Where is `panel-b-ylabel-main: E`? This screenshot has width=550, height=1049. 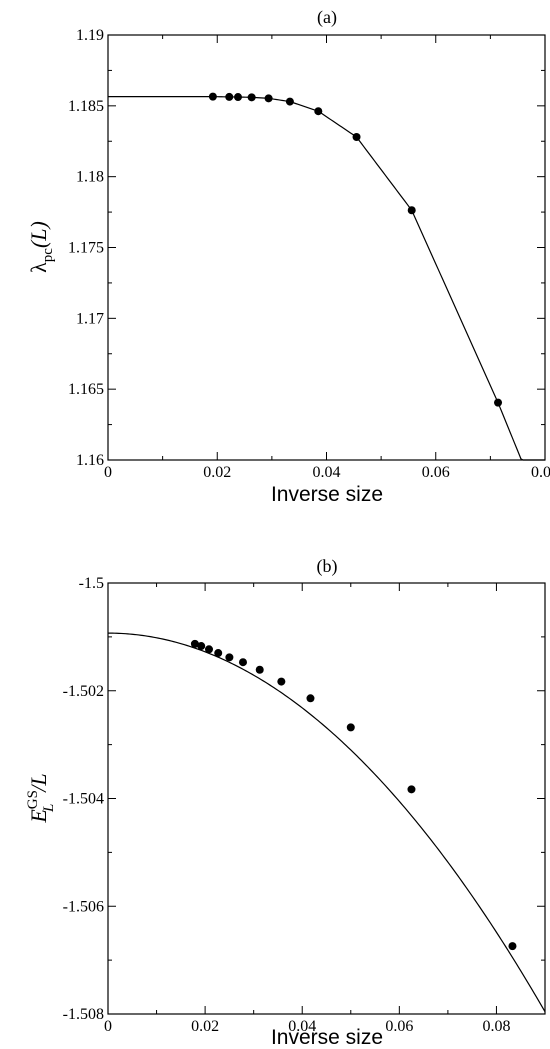 panel-b-ylabel-main: E is located at coordinates (38, 816).